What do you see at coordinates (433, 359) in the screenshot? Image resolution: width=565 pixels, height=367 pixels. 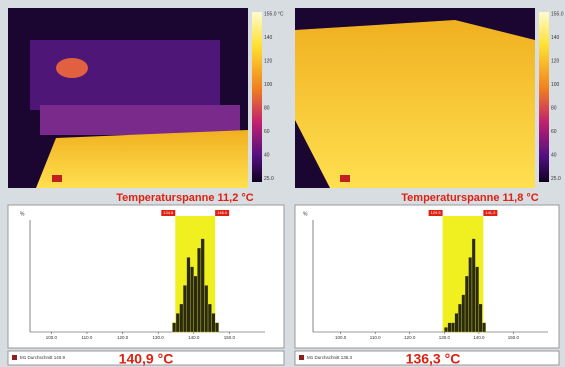 I see `average-value: 136,3 °C` at bounding box center [433, 359].